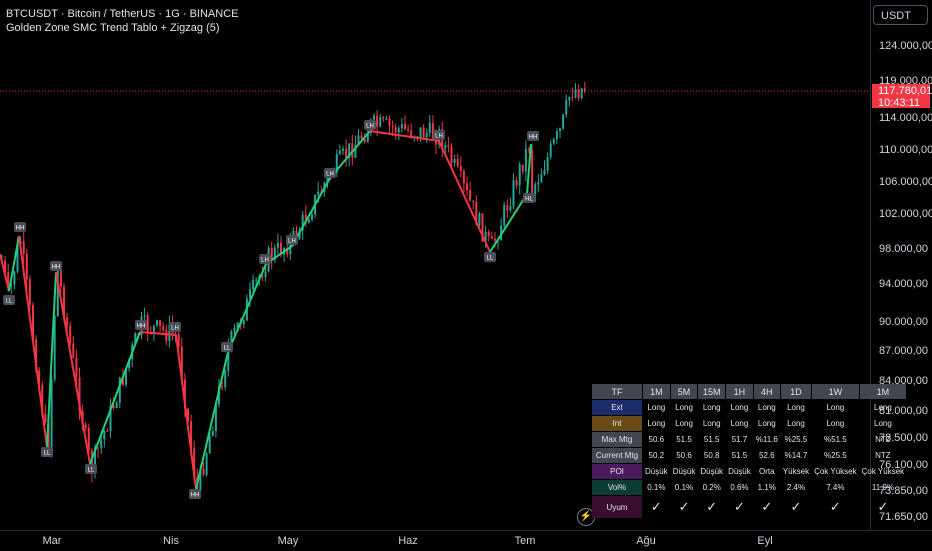 This screenshot has height=551, width=932. I want to click on price-label: 124.000,00, so click(905, 46).